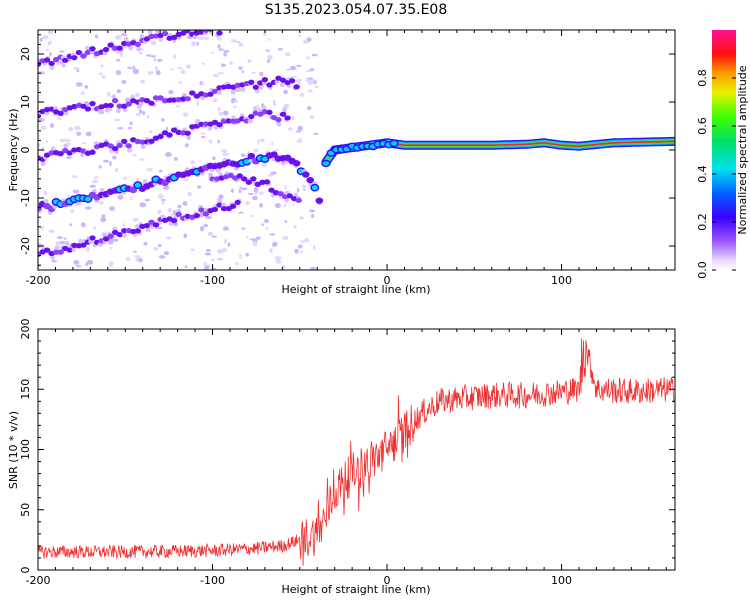  I want to click on y-tick-label: 50, so click(25, 510).